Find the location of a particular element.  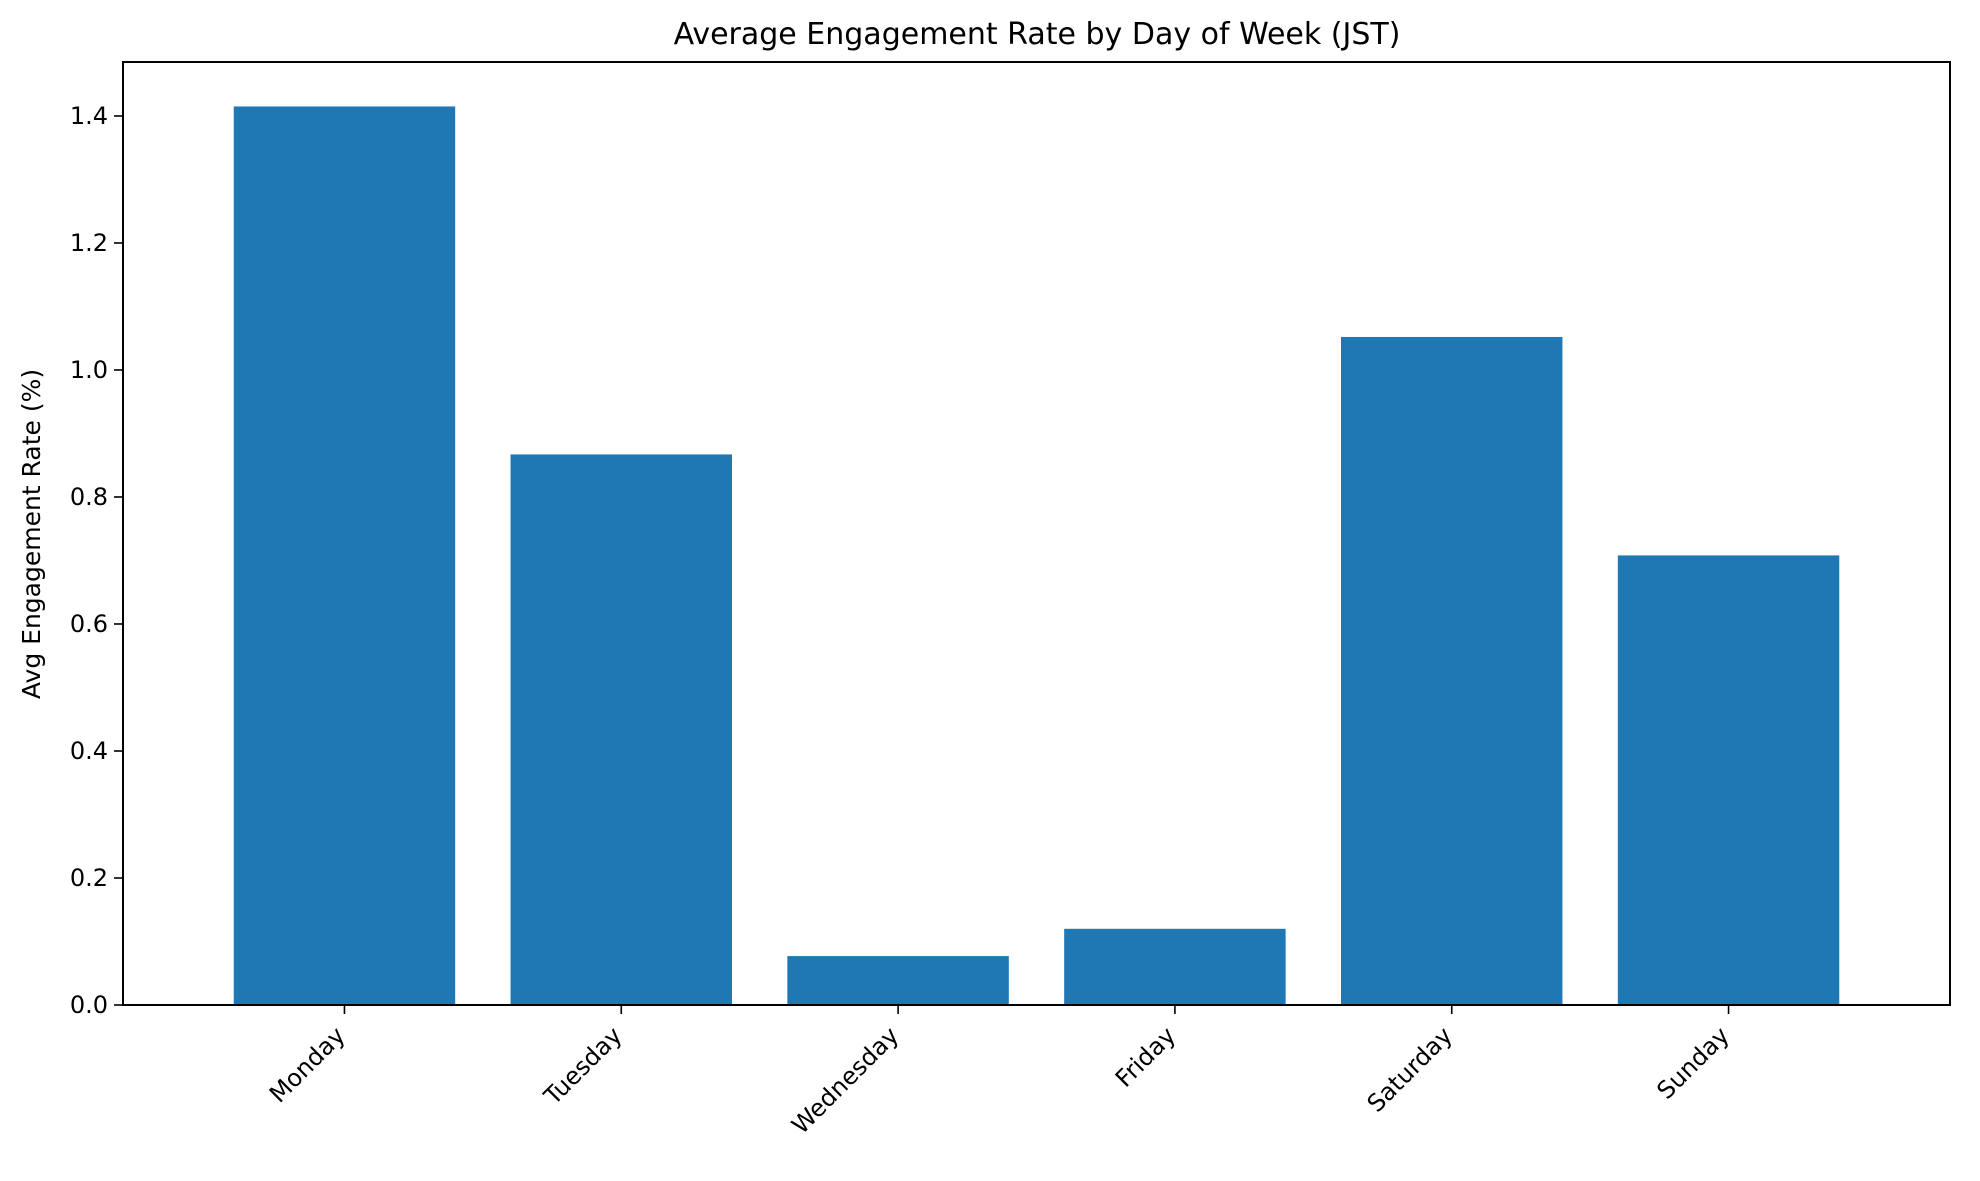

bar-tuesday is located at coordinates (621, 729).